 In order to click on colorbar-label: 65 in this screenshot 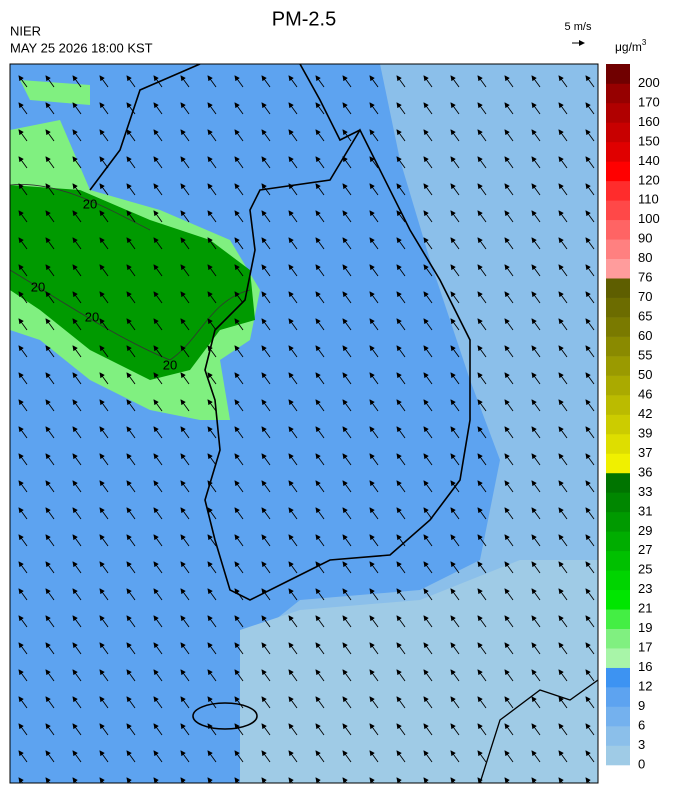, I will do `click(645, 316)`.